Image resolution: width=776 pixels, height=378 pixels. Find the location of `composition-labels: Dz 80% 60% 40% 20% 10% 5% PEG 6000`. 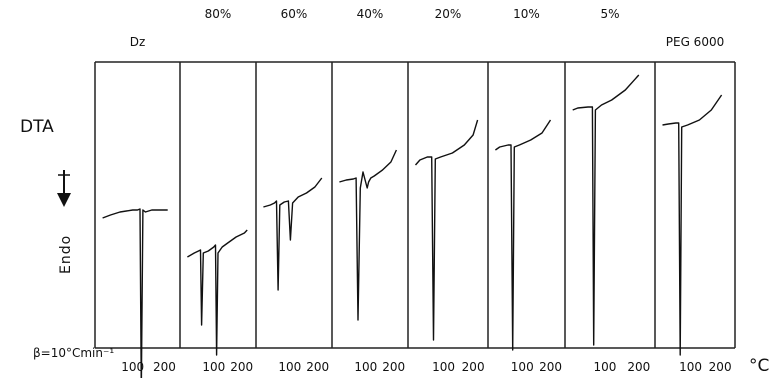

composition-labels: Dz 80% 60% 40% 20% 10% 5% PEG 6000 is located at coordinates (427, 28).